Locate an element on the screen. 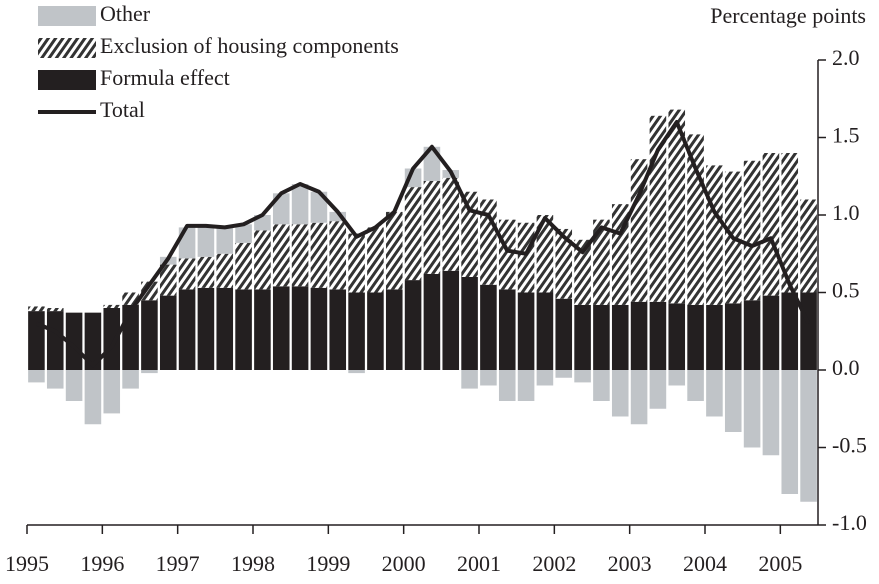  y-tick-label: 1.5 is located at coordinates (846, 135).